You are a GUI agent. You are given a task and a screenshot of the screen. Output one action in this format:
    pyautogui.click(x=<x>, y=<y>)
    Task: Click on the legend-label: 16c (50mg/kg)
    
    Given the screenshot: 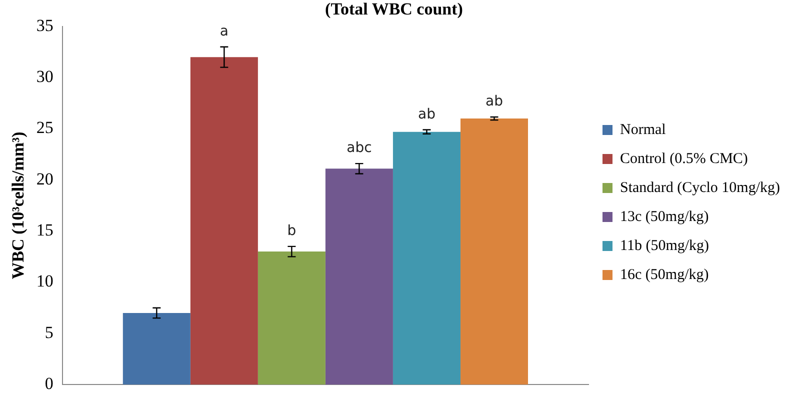 What is the action you would take?
    pyautogui.click(x=664, y=274)
    